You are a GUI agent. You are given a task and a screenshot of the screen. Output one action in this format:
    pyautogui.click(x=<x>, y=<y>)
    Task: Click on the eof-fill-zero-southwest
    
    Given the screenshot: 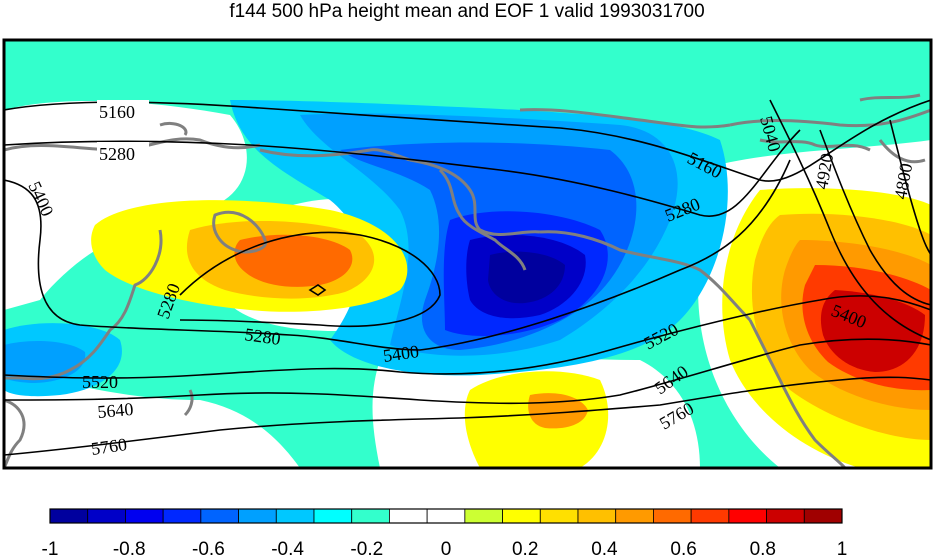 What is the action you would take?
    pyautogui.click(x=152, y=419)
    